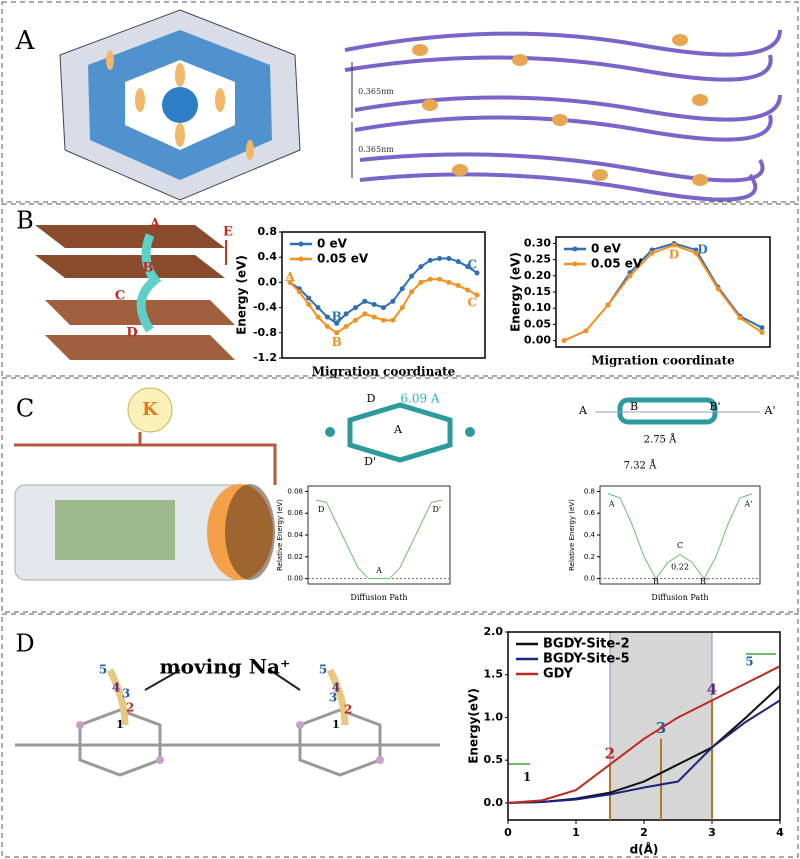  I want to click on plot-frame, so click(383, 295).